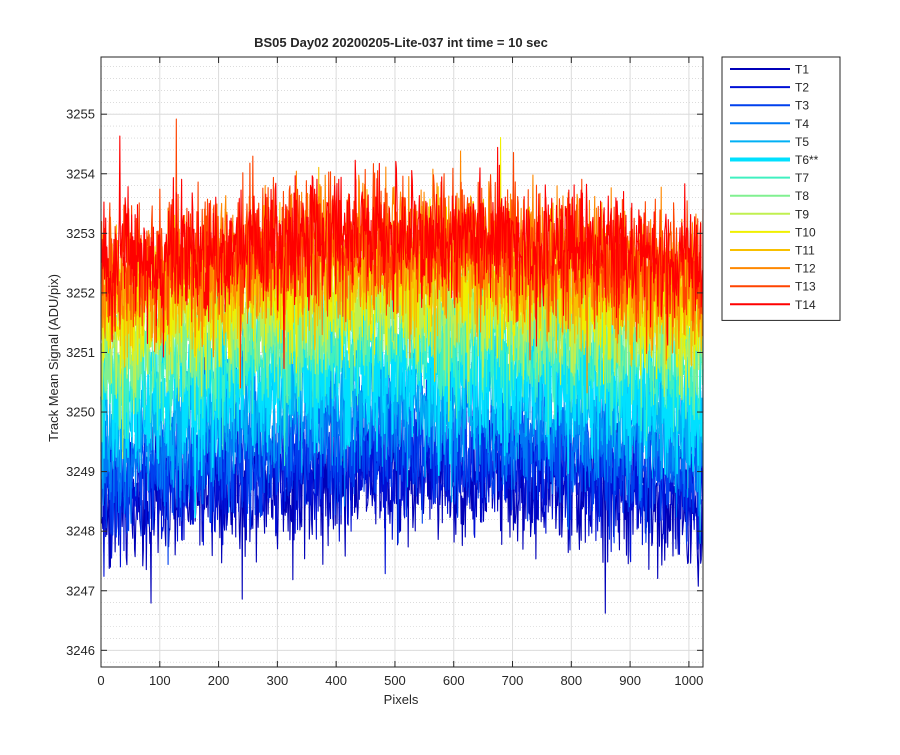  What do you see at coordinates (80, 471) in the screenshot?
I see `y-tick-label: 3249` at bounding box center [80, 471].